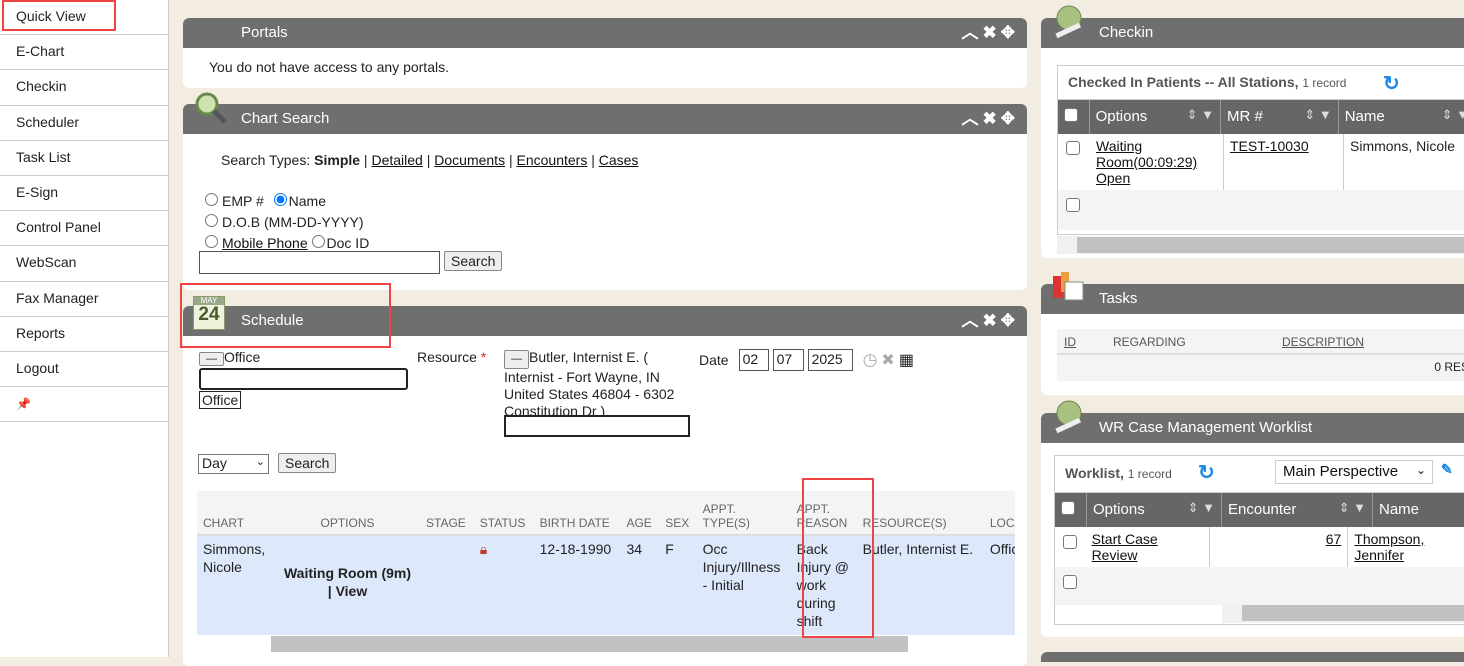 This screenshot has height=666, width=1464. Describe the element at coordinates (605, 119) in the screenshot. I see `chart-search-header: Chart Search ︿✖✥` at that location.